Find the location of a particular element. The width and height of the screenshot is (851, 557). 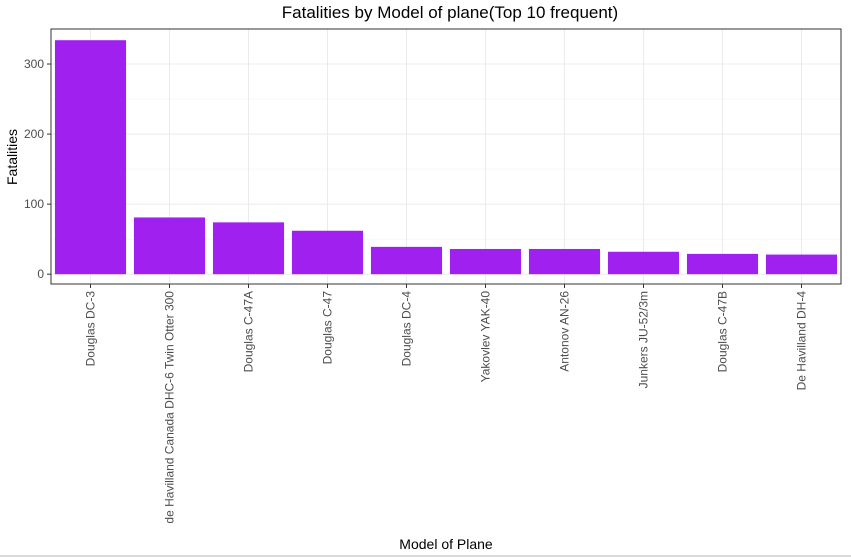

x-tick-label: De Havilland DH-4 is located at coordinates (802, 341).